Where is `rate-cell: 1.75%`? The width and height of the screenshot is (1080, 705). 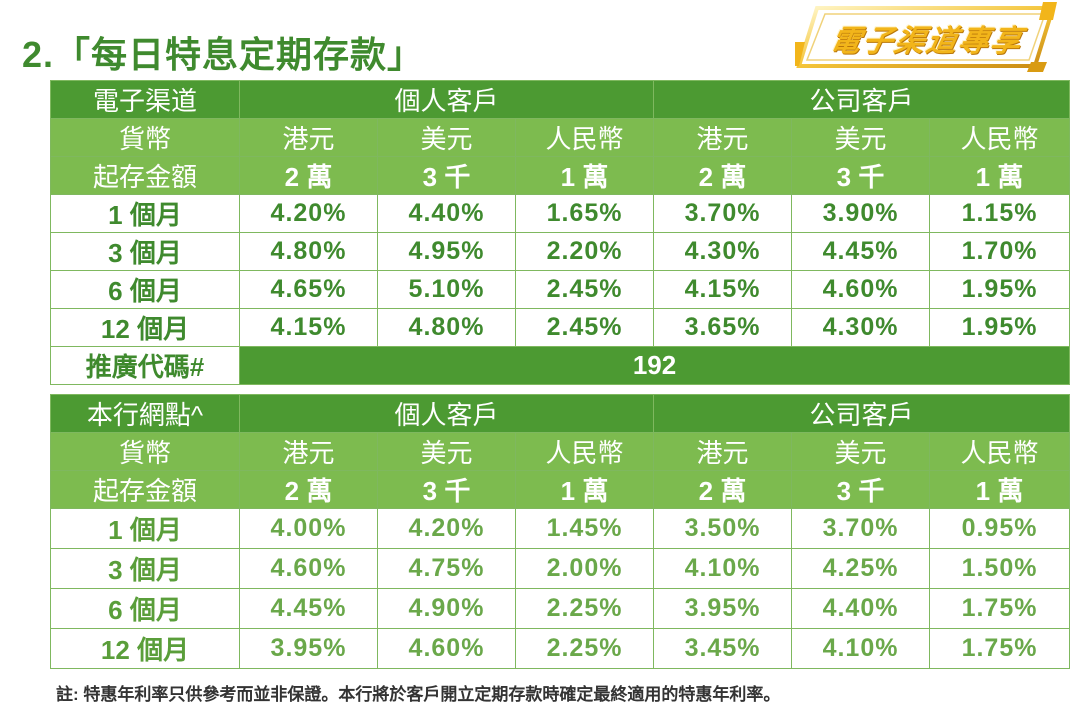
rate-cell: 1.75% is located at coordinates (1000, 648).